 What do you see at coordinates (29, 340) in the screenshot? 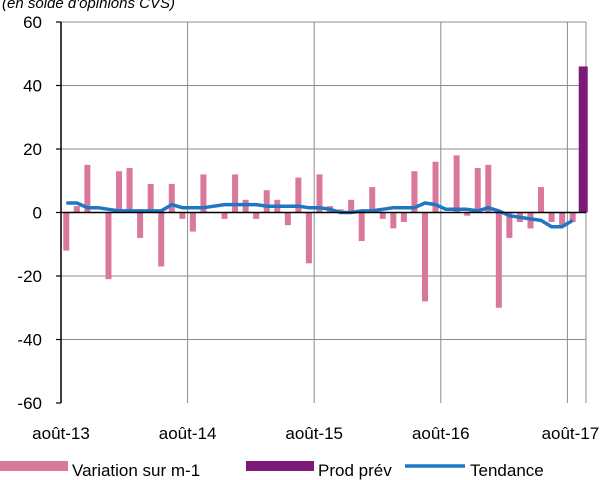
I see `y-tick-label: -40` at bounding box center [29, 340].